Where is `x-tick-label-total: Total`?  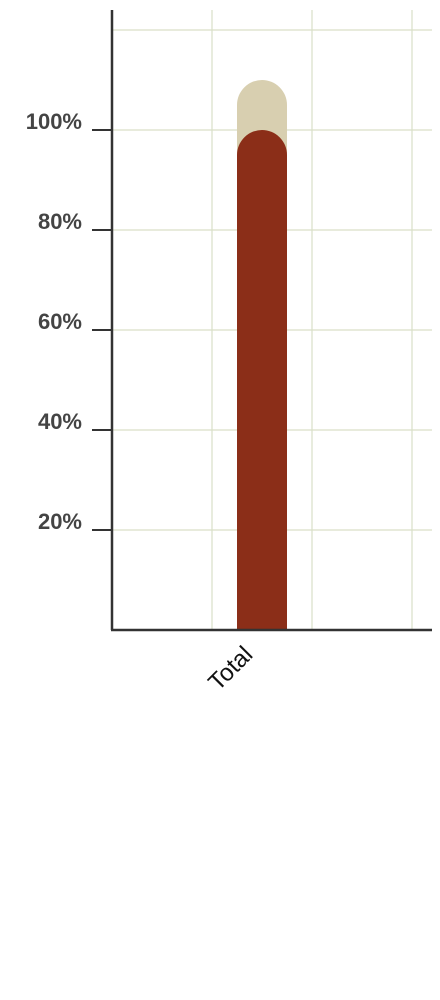
x-tick-label-total: Total is located at coordinates (230, 668).